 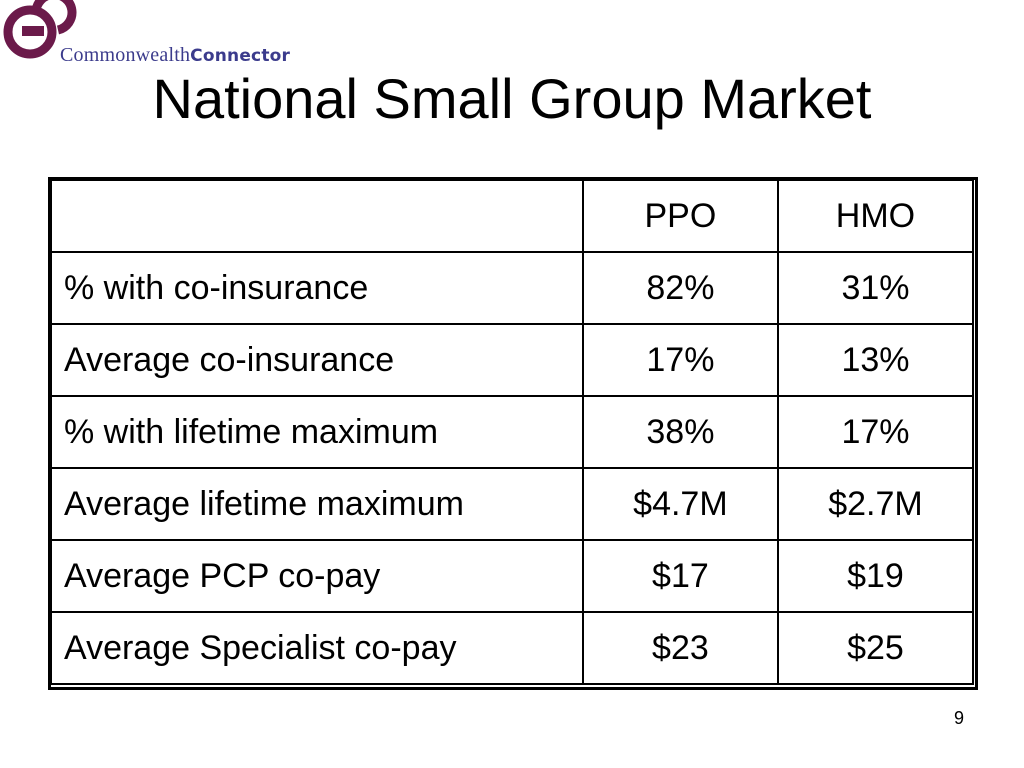 I want to click on logo-wordmark: CommonwealthConnector, so click(x=175, y=55).